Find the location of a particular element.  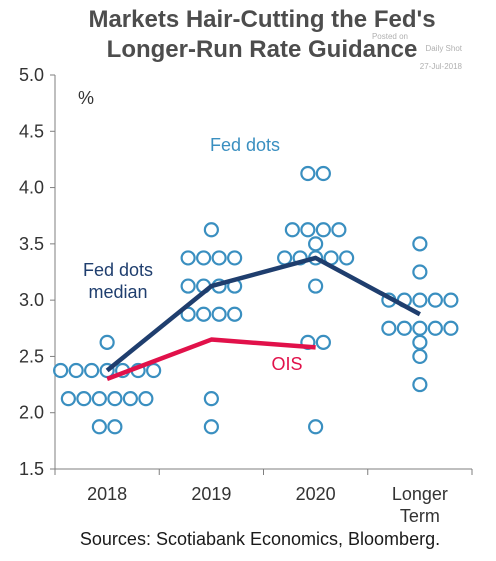

y-tick-label: 3.5 is located at coordinates (31, 244).